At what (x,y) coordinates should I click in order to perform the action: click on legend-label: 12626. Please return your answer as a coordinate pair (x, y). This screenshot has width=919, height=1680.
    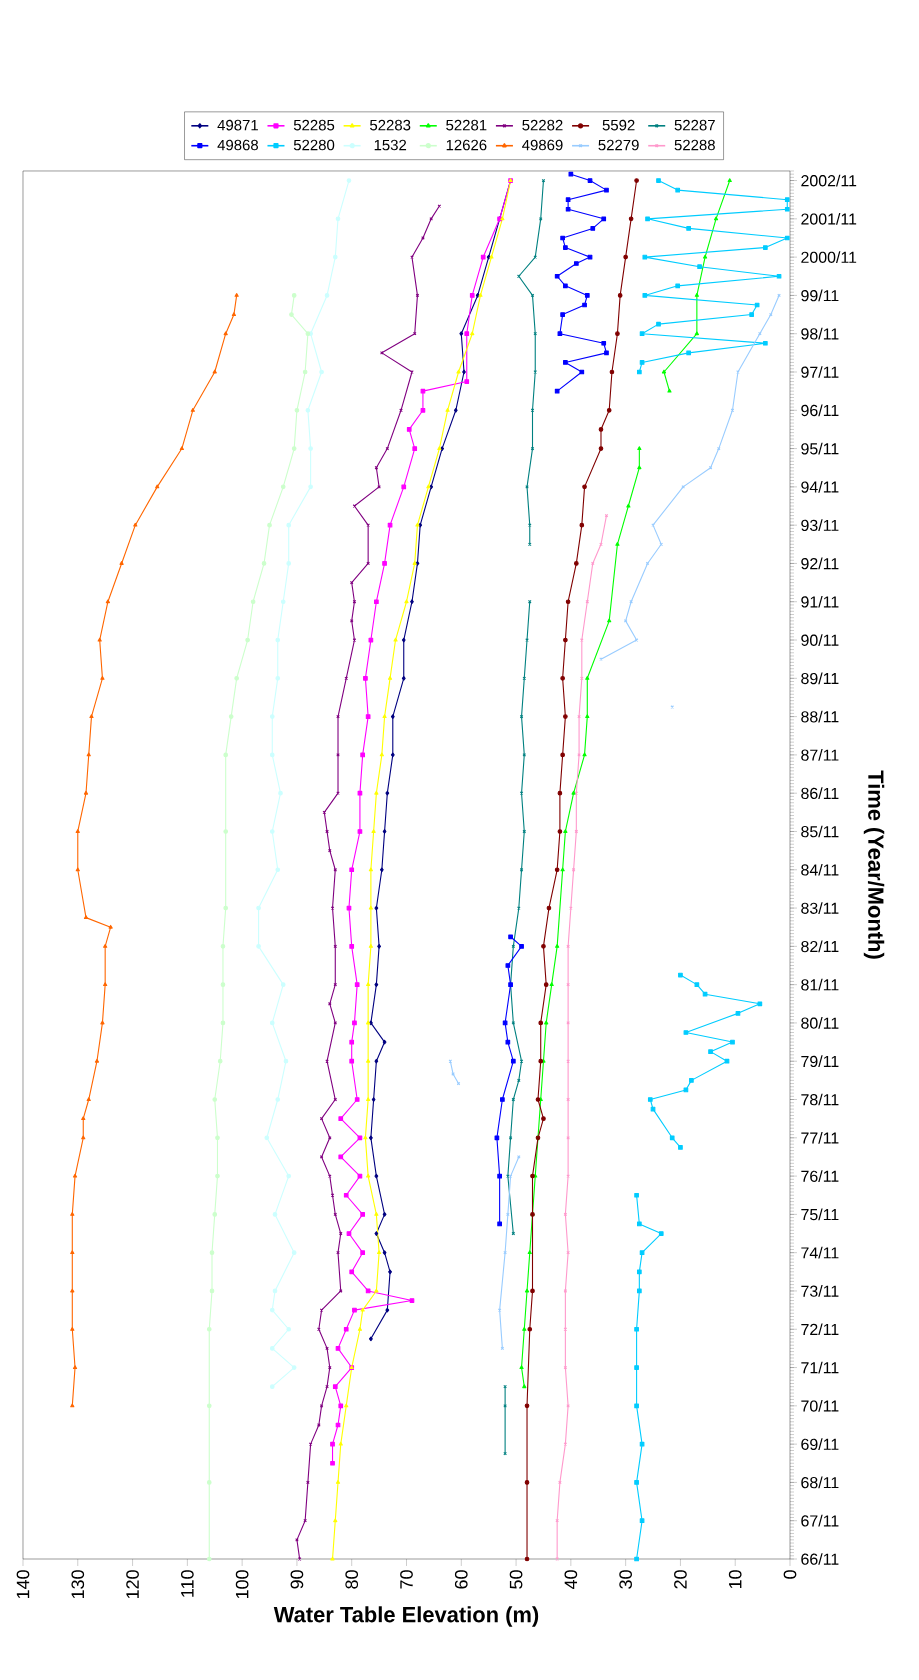
    Looking at the image, I should click on (466, 145).